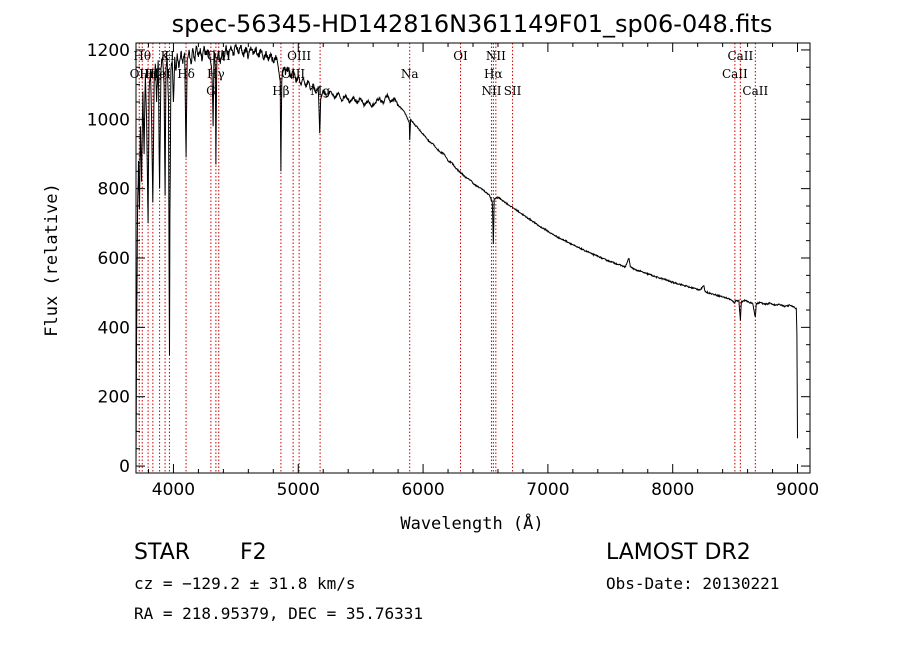  I want to click on redshift-velocity: cz = −129.2 ± 31.8 km/s, so click(245, 583).